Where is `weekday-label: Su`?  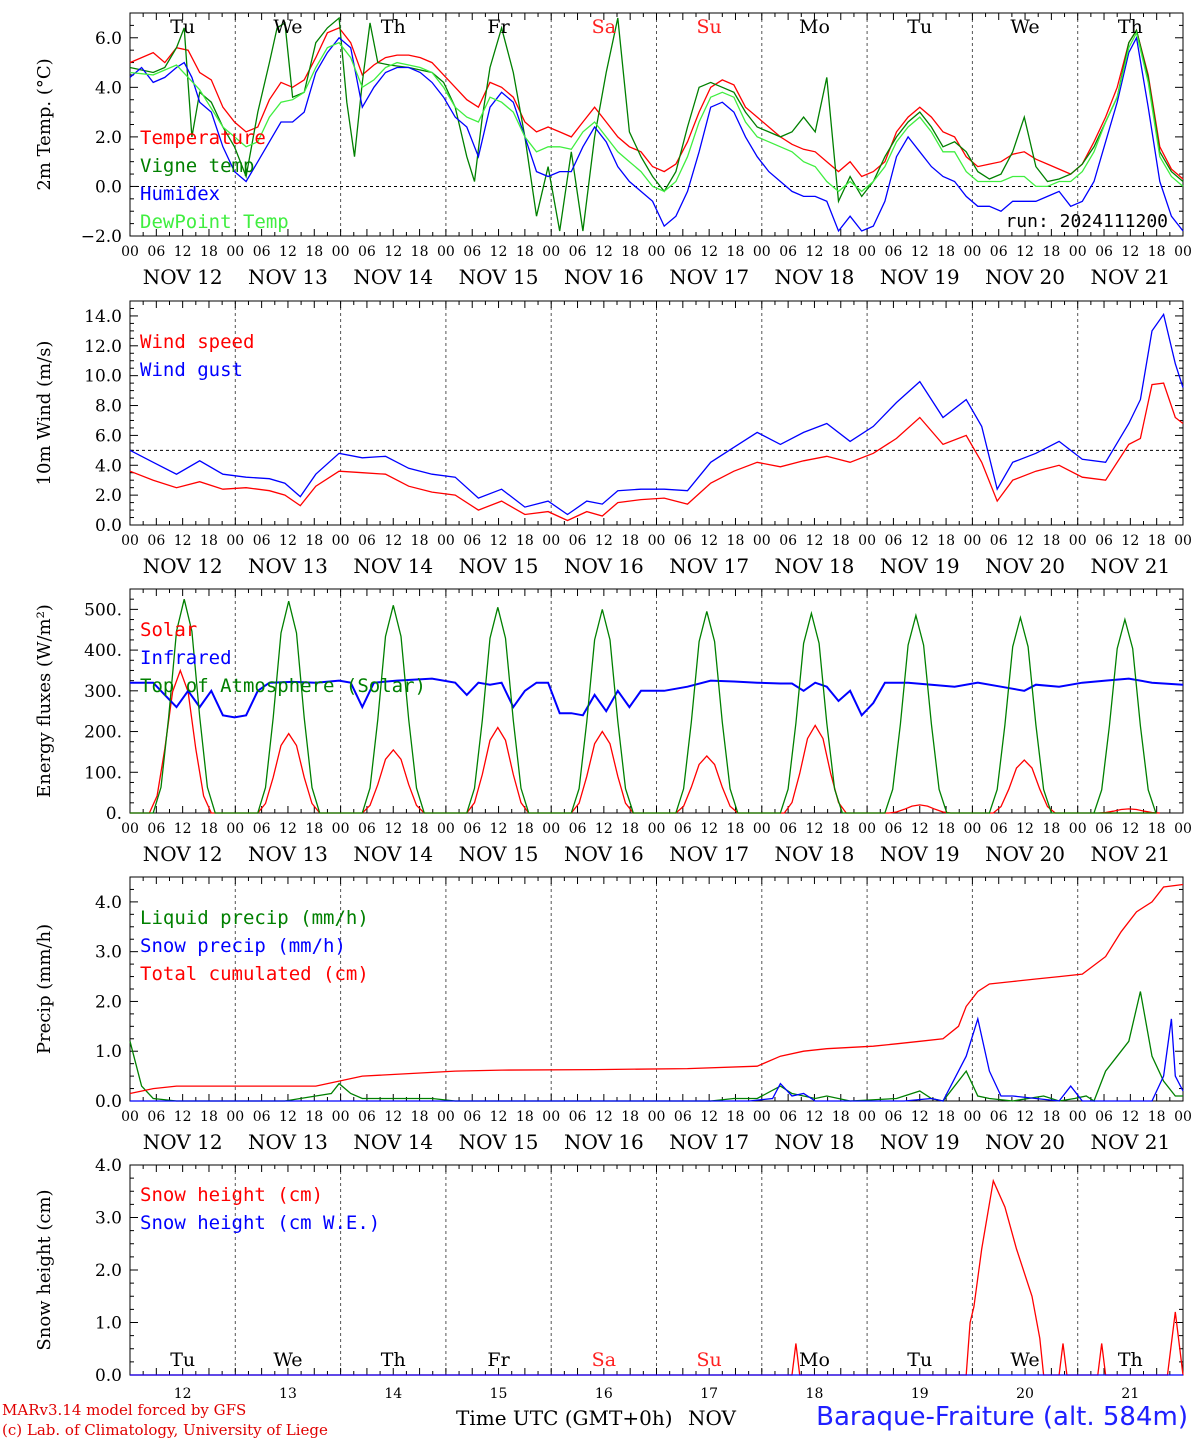 weekday-label: Su is located at coordinates (709, 1360).